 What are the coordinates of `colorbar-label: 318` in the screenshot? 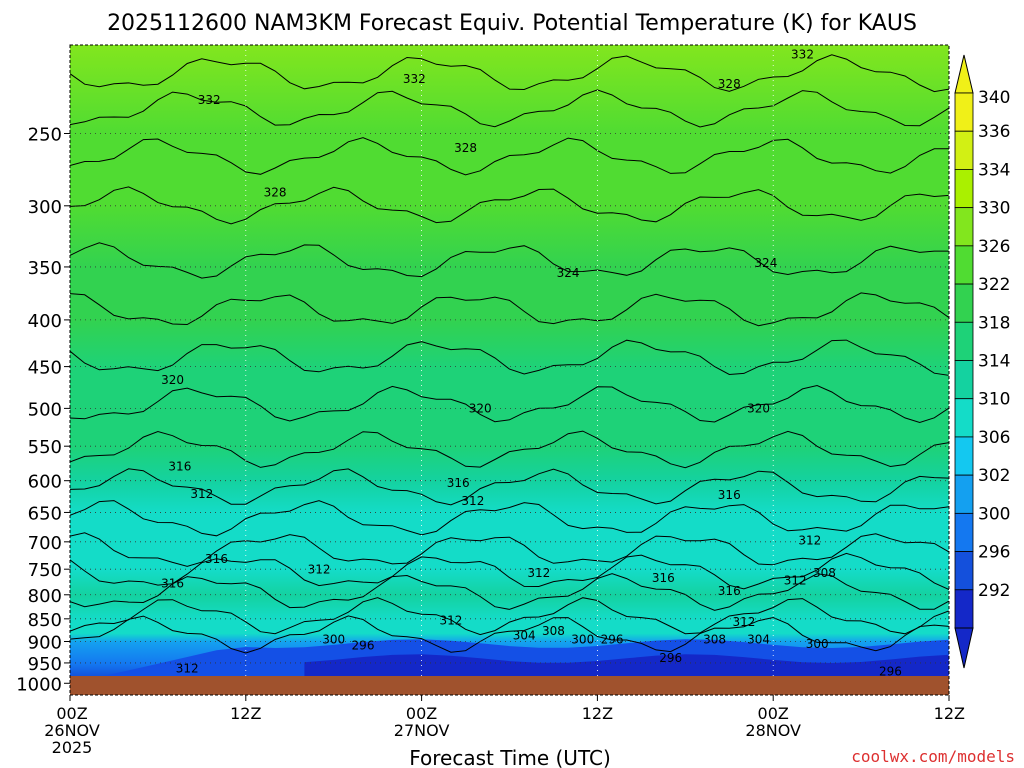 It's located at (994, 323).